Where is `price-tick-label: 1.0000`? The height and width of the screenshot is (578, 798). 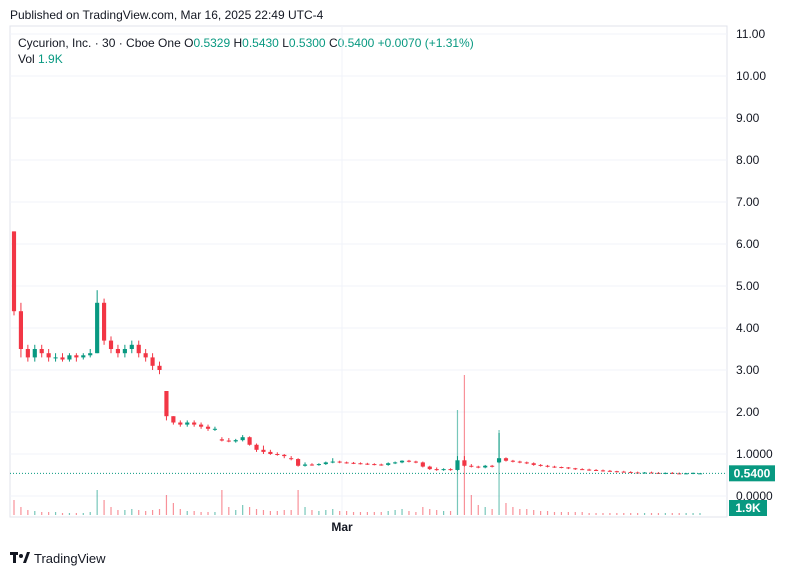 price-tick-label: 1.0000 is located at coordinates (754, 454).